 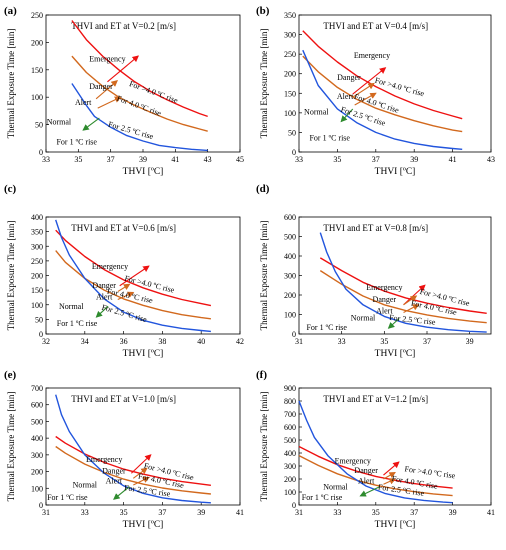 What do you see at coordinates (375, 399) in the screenshot?
I see `chart-title: THVI and ET at V=1.2 [m/s]` at bounding box center [375, 399].